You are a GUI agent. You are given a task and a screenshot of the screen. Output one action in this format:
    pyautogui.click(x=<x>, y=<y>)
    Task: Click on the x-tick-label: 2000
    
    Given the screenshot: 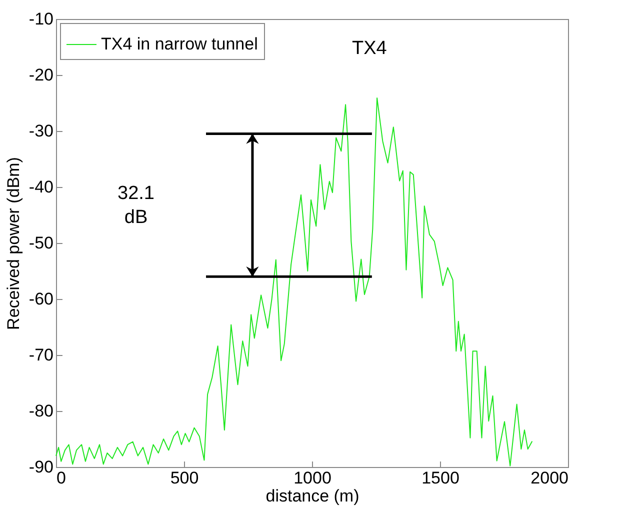 What is the action you would take?
    pyautogui.click(x=549, y=478)
    